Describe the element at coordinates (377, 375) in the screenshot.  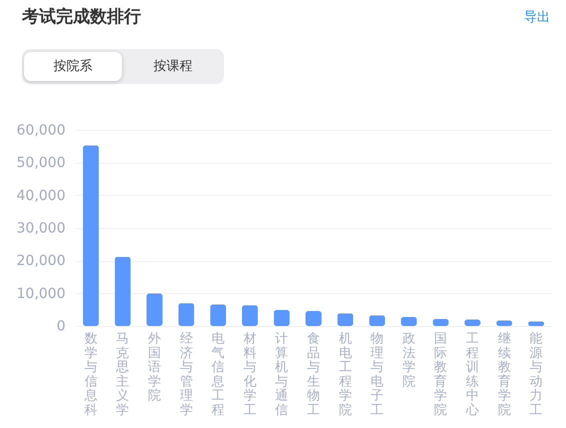
I see `x-tick-label: 物理与电子工` at that location.